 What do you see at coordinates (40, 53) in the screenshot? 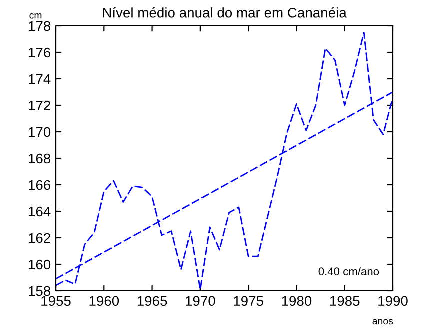
I see `y-tick-label: 176` at bounding box center [40, 53].